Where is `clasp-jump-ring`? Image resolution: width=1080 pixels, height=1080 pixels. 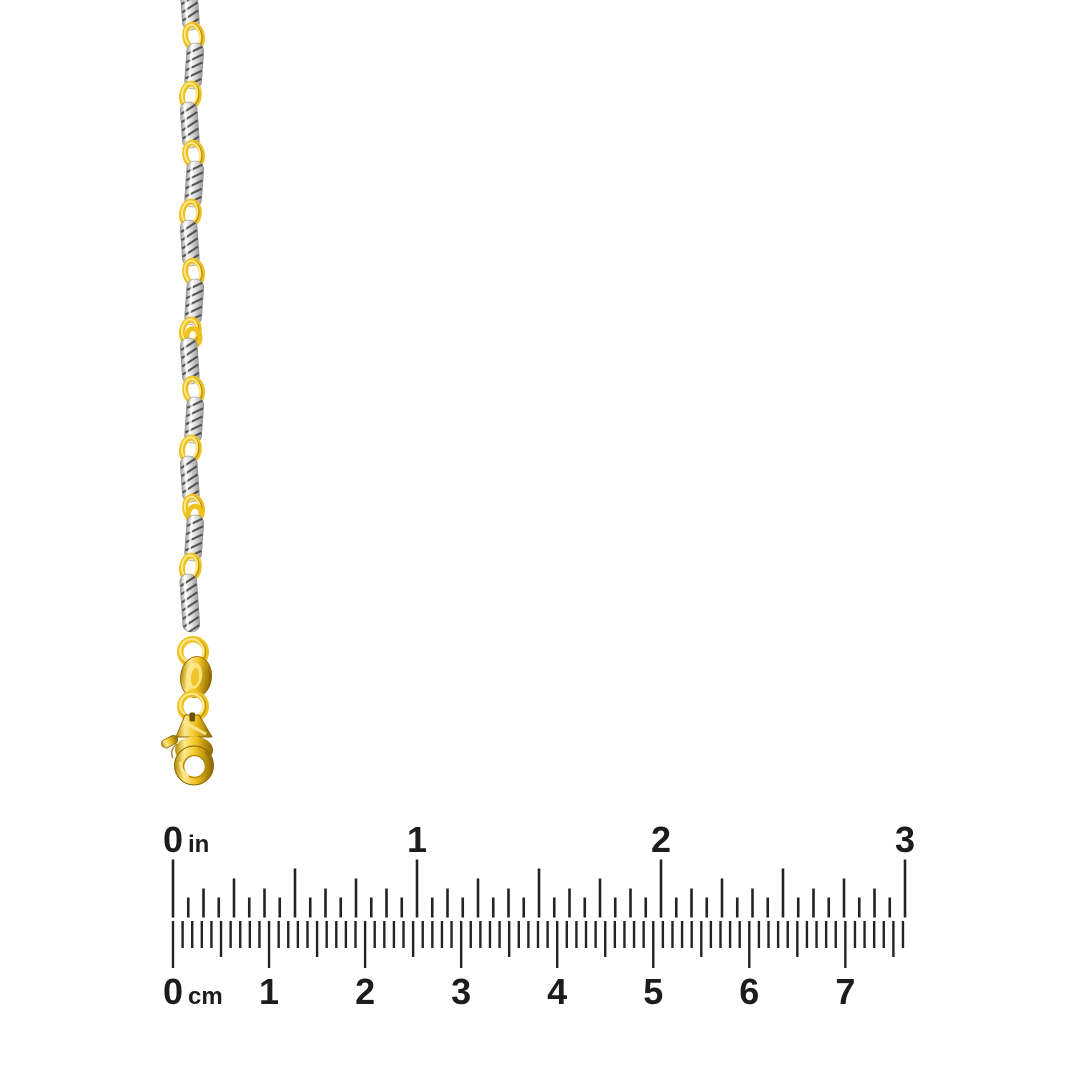 clasp-jump-ring is located at coordinates (193, 652).